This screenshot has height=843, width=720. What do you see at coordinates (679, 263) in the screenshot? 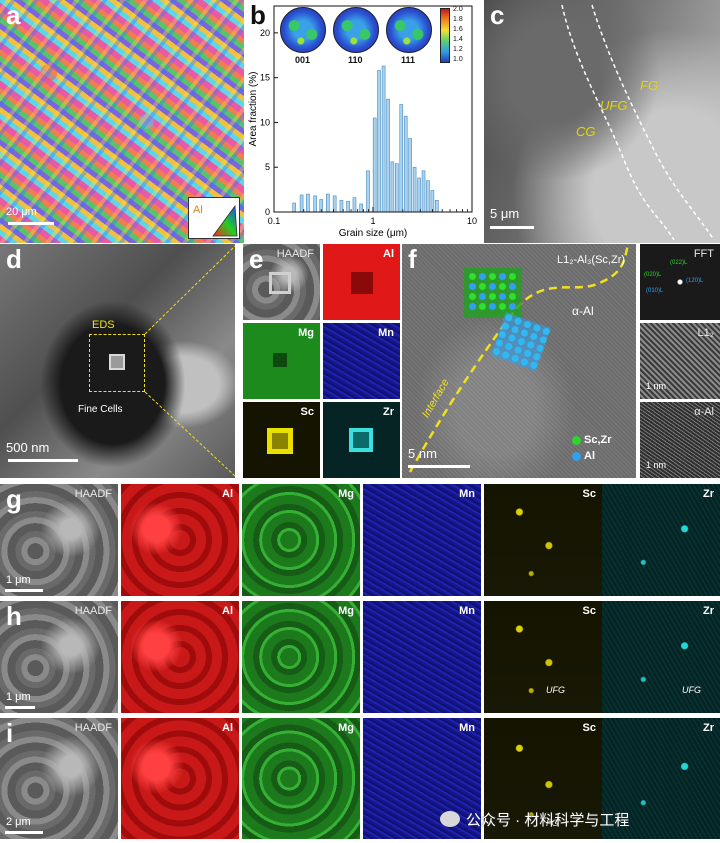
I see `fft-spot: (022)L` at bounding box center [679, 263].